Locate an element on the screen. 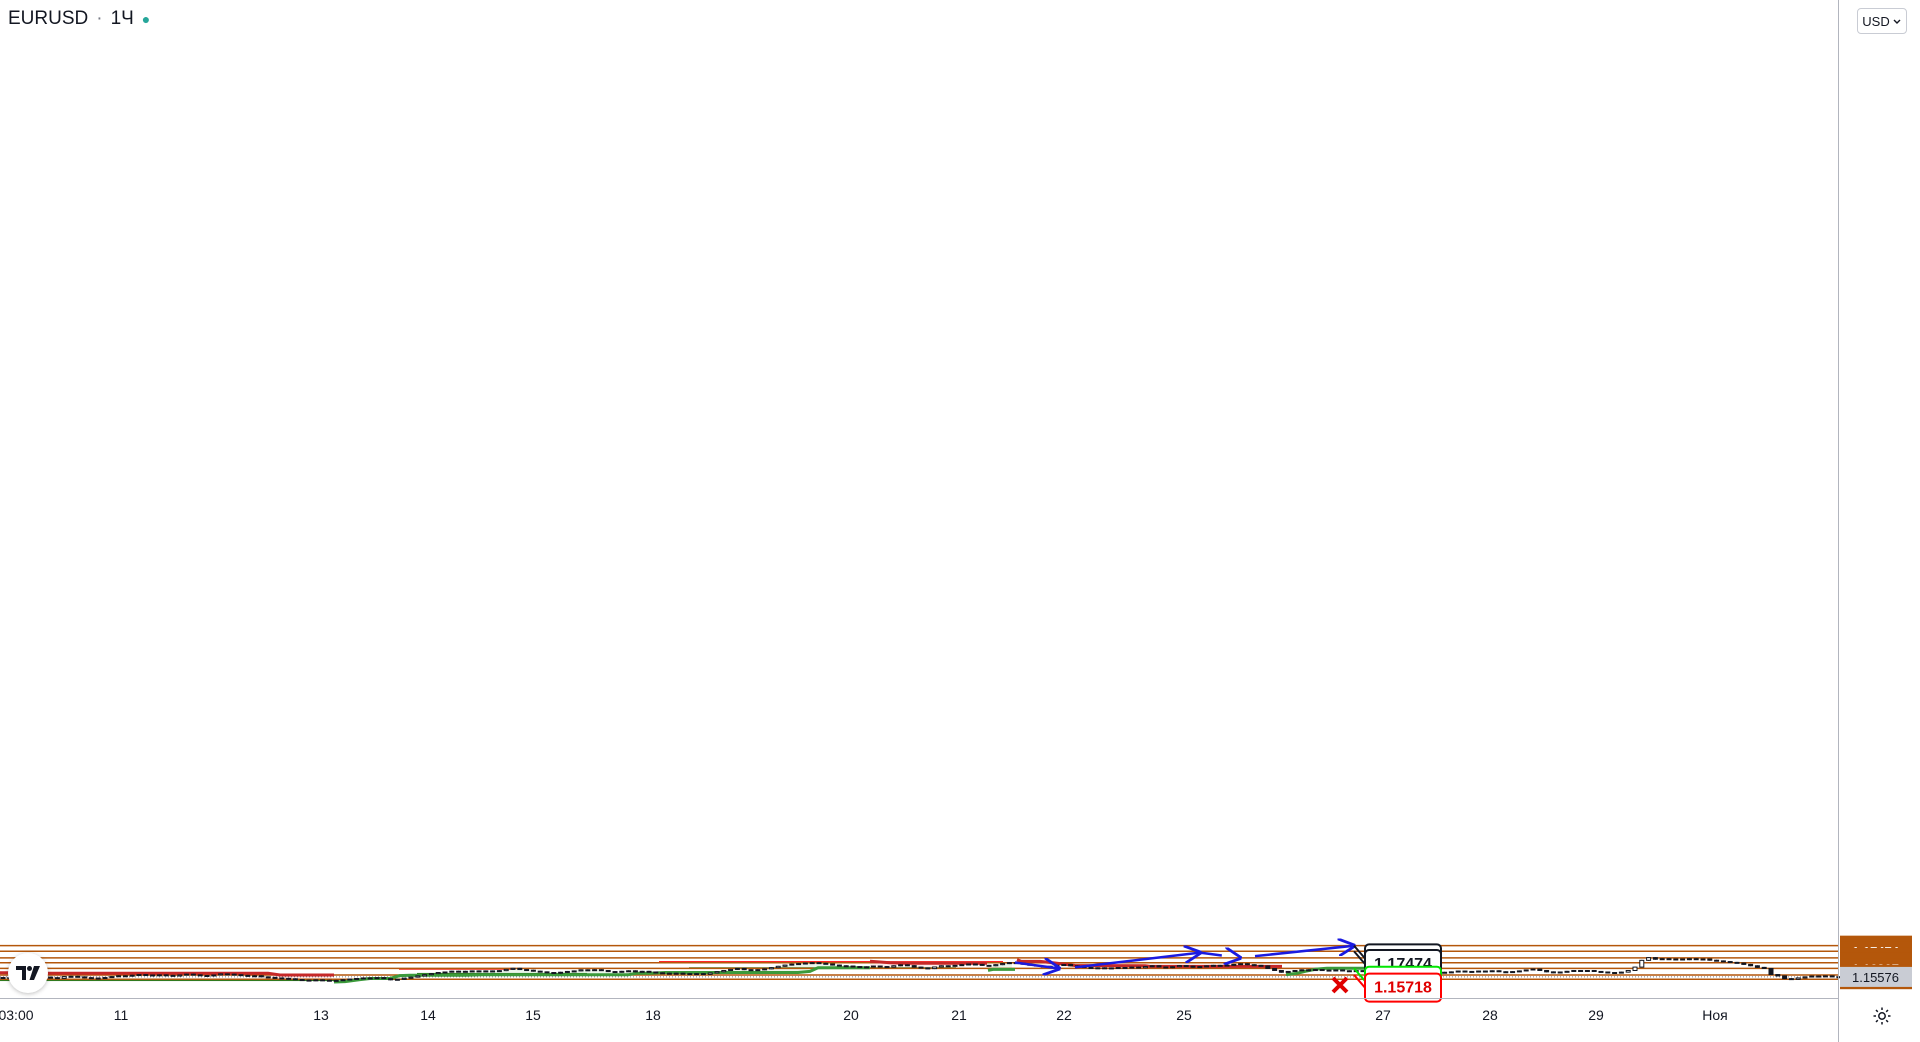 Image resolution: width=1920 pixels, height=1042 pixels. tradingview-logo-icon is located at coordinates (28, 973).